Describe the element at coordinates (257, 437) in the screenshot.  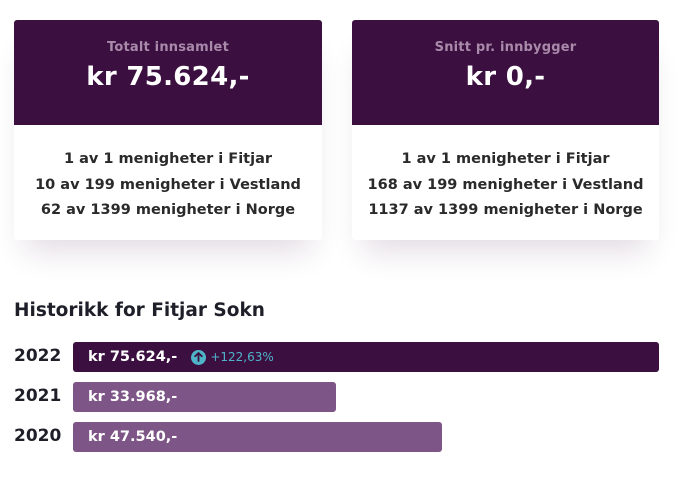
I see `history-bar: kr 47.540,-` at that location.